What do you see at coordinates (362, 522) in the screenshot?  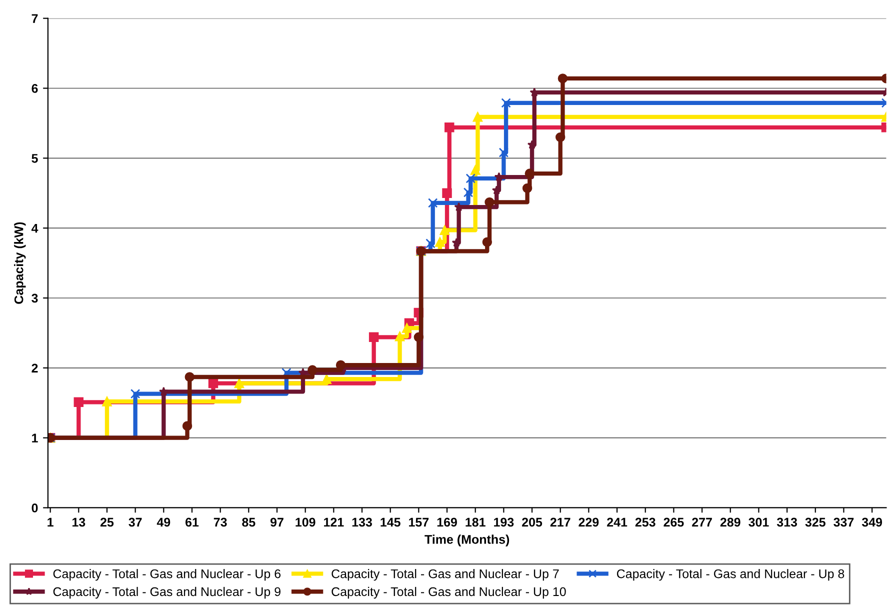 I see `x-tick-label: 133` at bounding box center [362, 522].